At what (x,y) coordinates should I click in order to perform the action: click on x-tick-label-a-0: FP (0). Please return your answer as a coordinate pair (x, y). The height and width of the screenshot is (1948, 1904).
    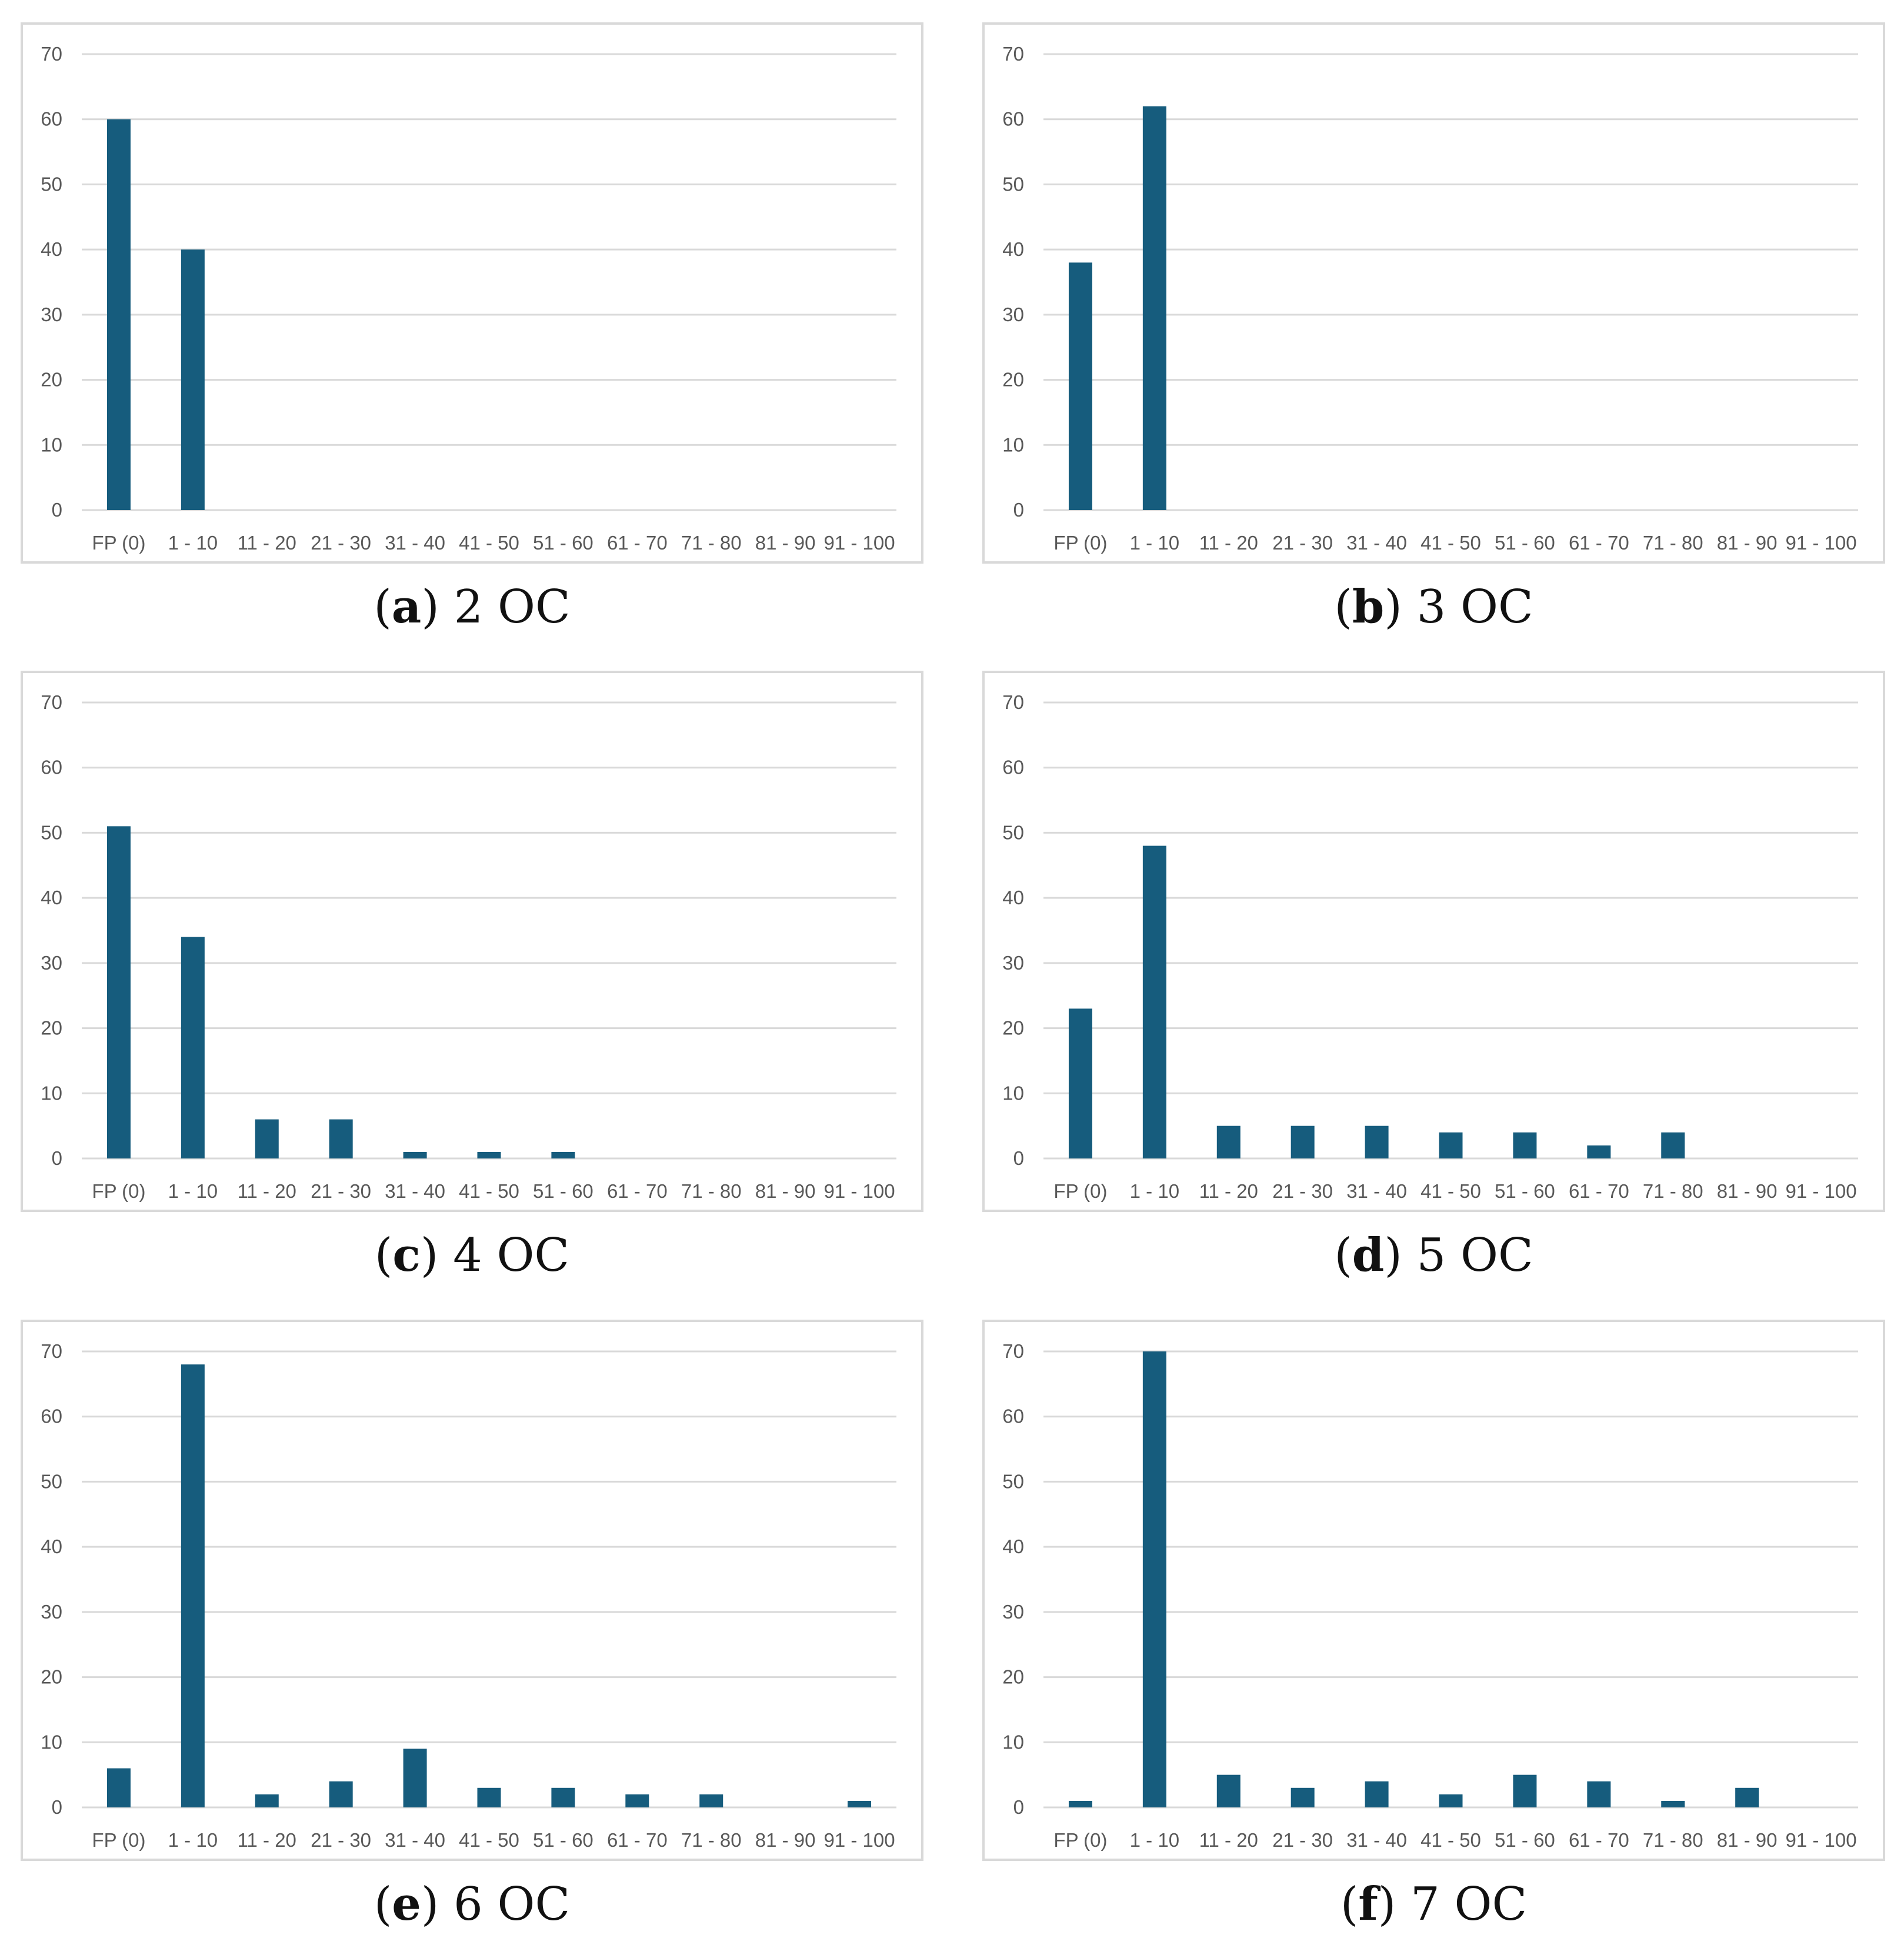
    Looking at the image, I should click on (118, 543).